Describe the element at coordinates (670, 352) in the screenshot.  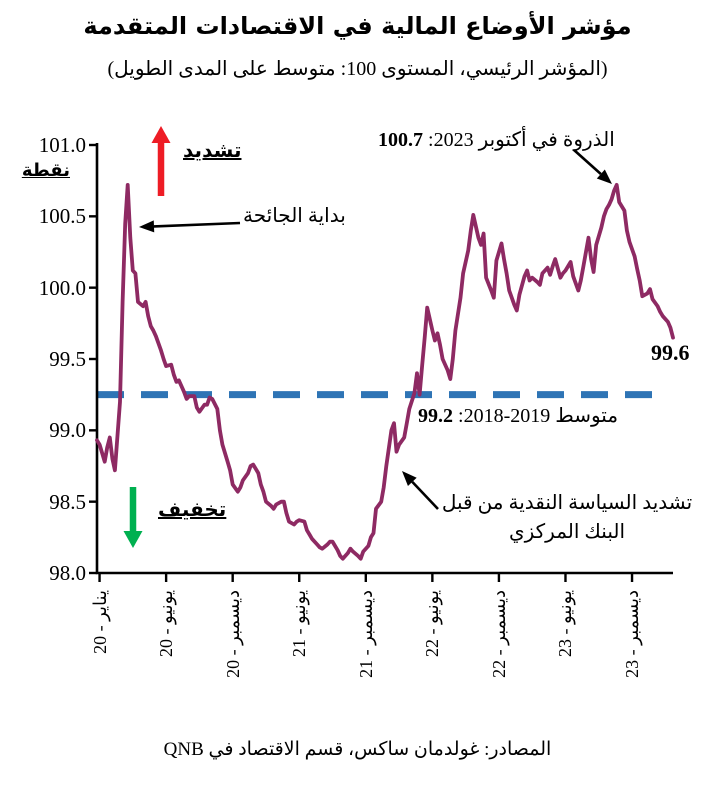
I see `latest-value-label: 99.6` at that location.